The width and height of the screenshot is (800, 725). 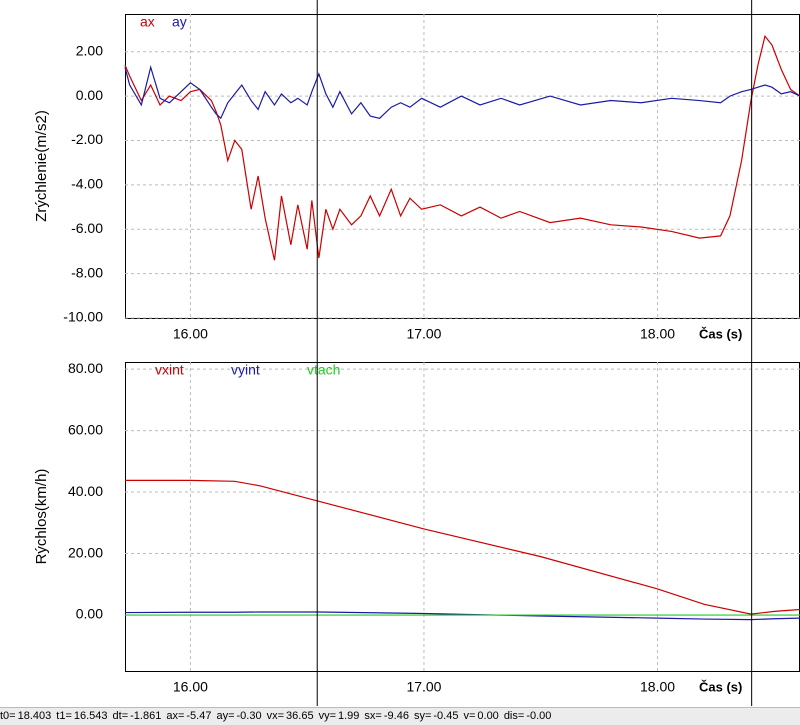 I want to click on status-label: sx=, so click(x=373, y=716).